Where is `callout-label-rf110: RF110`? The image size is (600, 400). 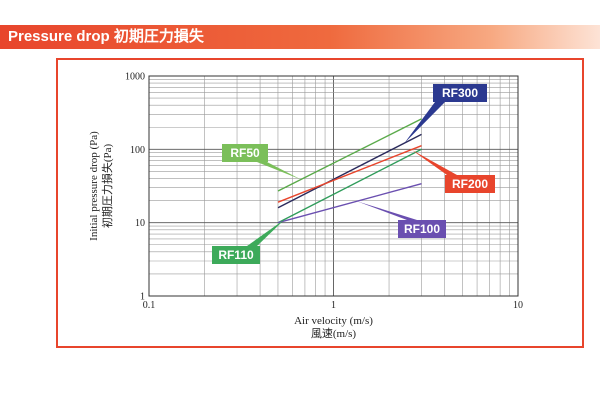 callout-label-rf110: RF110 is located at coordinates (236, 255).